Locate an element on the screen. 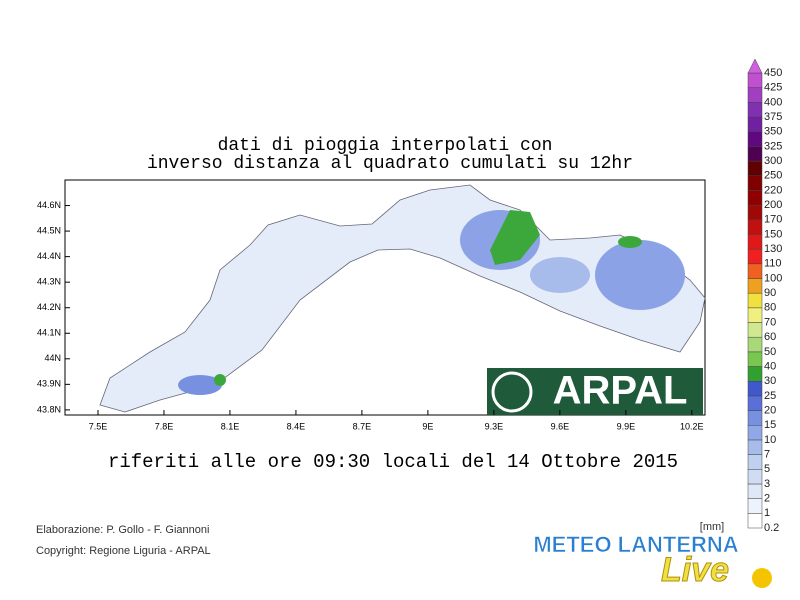 This screenshot has width=800, height=600. x-tick-label: 10.2E is located at coordinates (692, 426).